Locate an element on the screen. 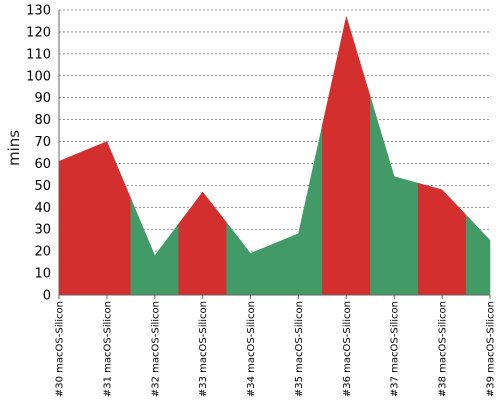 The image size is (500, 400). y-tick-label: 40 is located at coordinates (42, 208).